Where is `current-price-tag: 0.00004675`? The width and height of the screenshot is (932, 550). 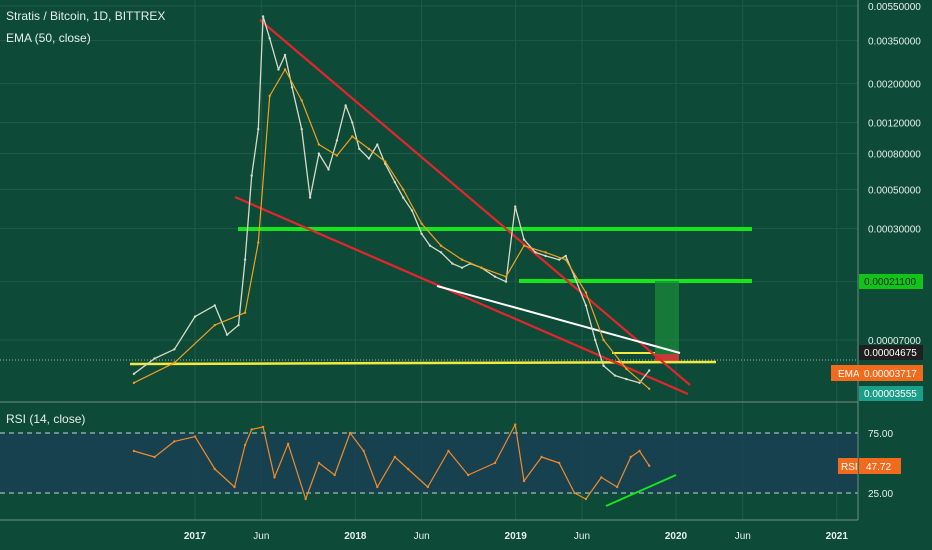
current-price-tag: 0.00004675 is located at coordinates (891, 352).